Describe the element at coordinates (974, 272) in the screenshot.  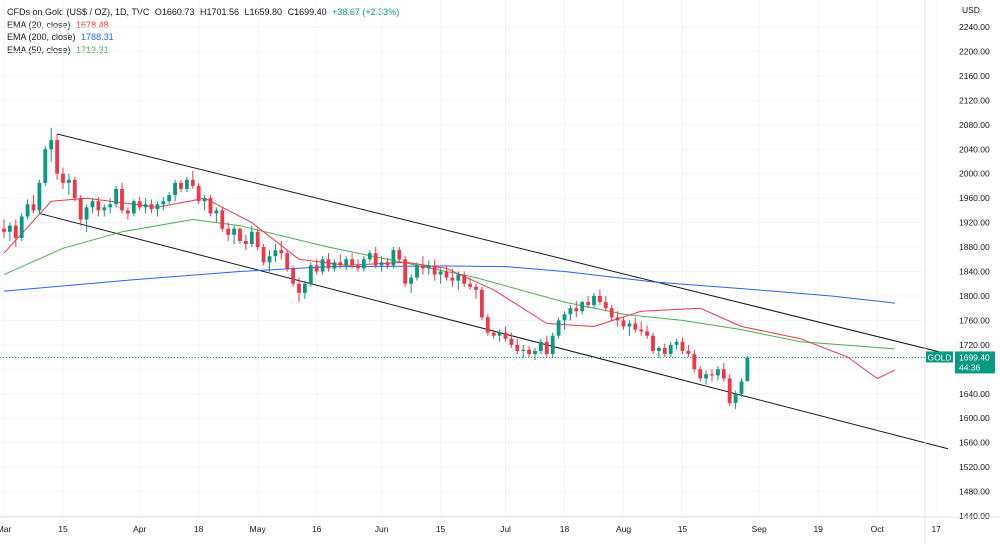
I see `y-tick-label: 1840.00` at that location.